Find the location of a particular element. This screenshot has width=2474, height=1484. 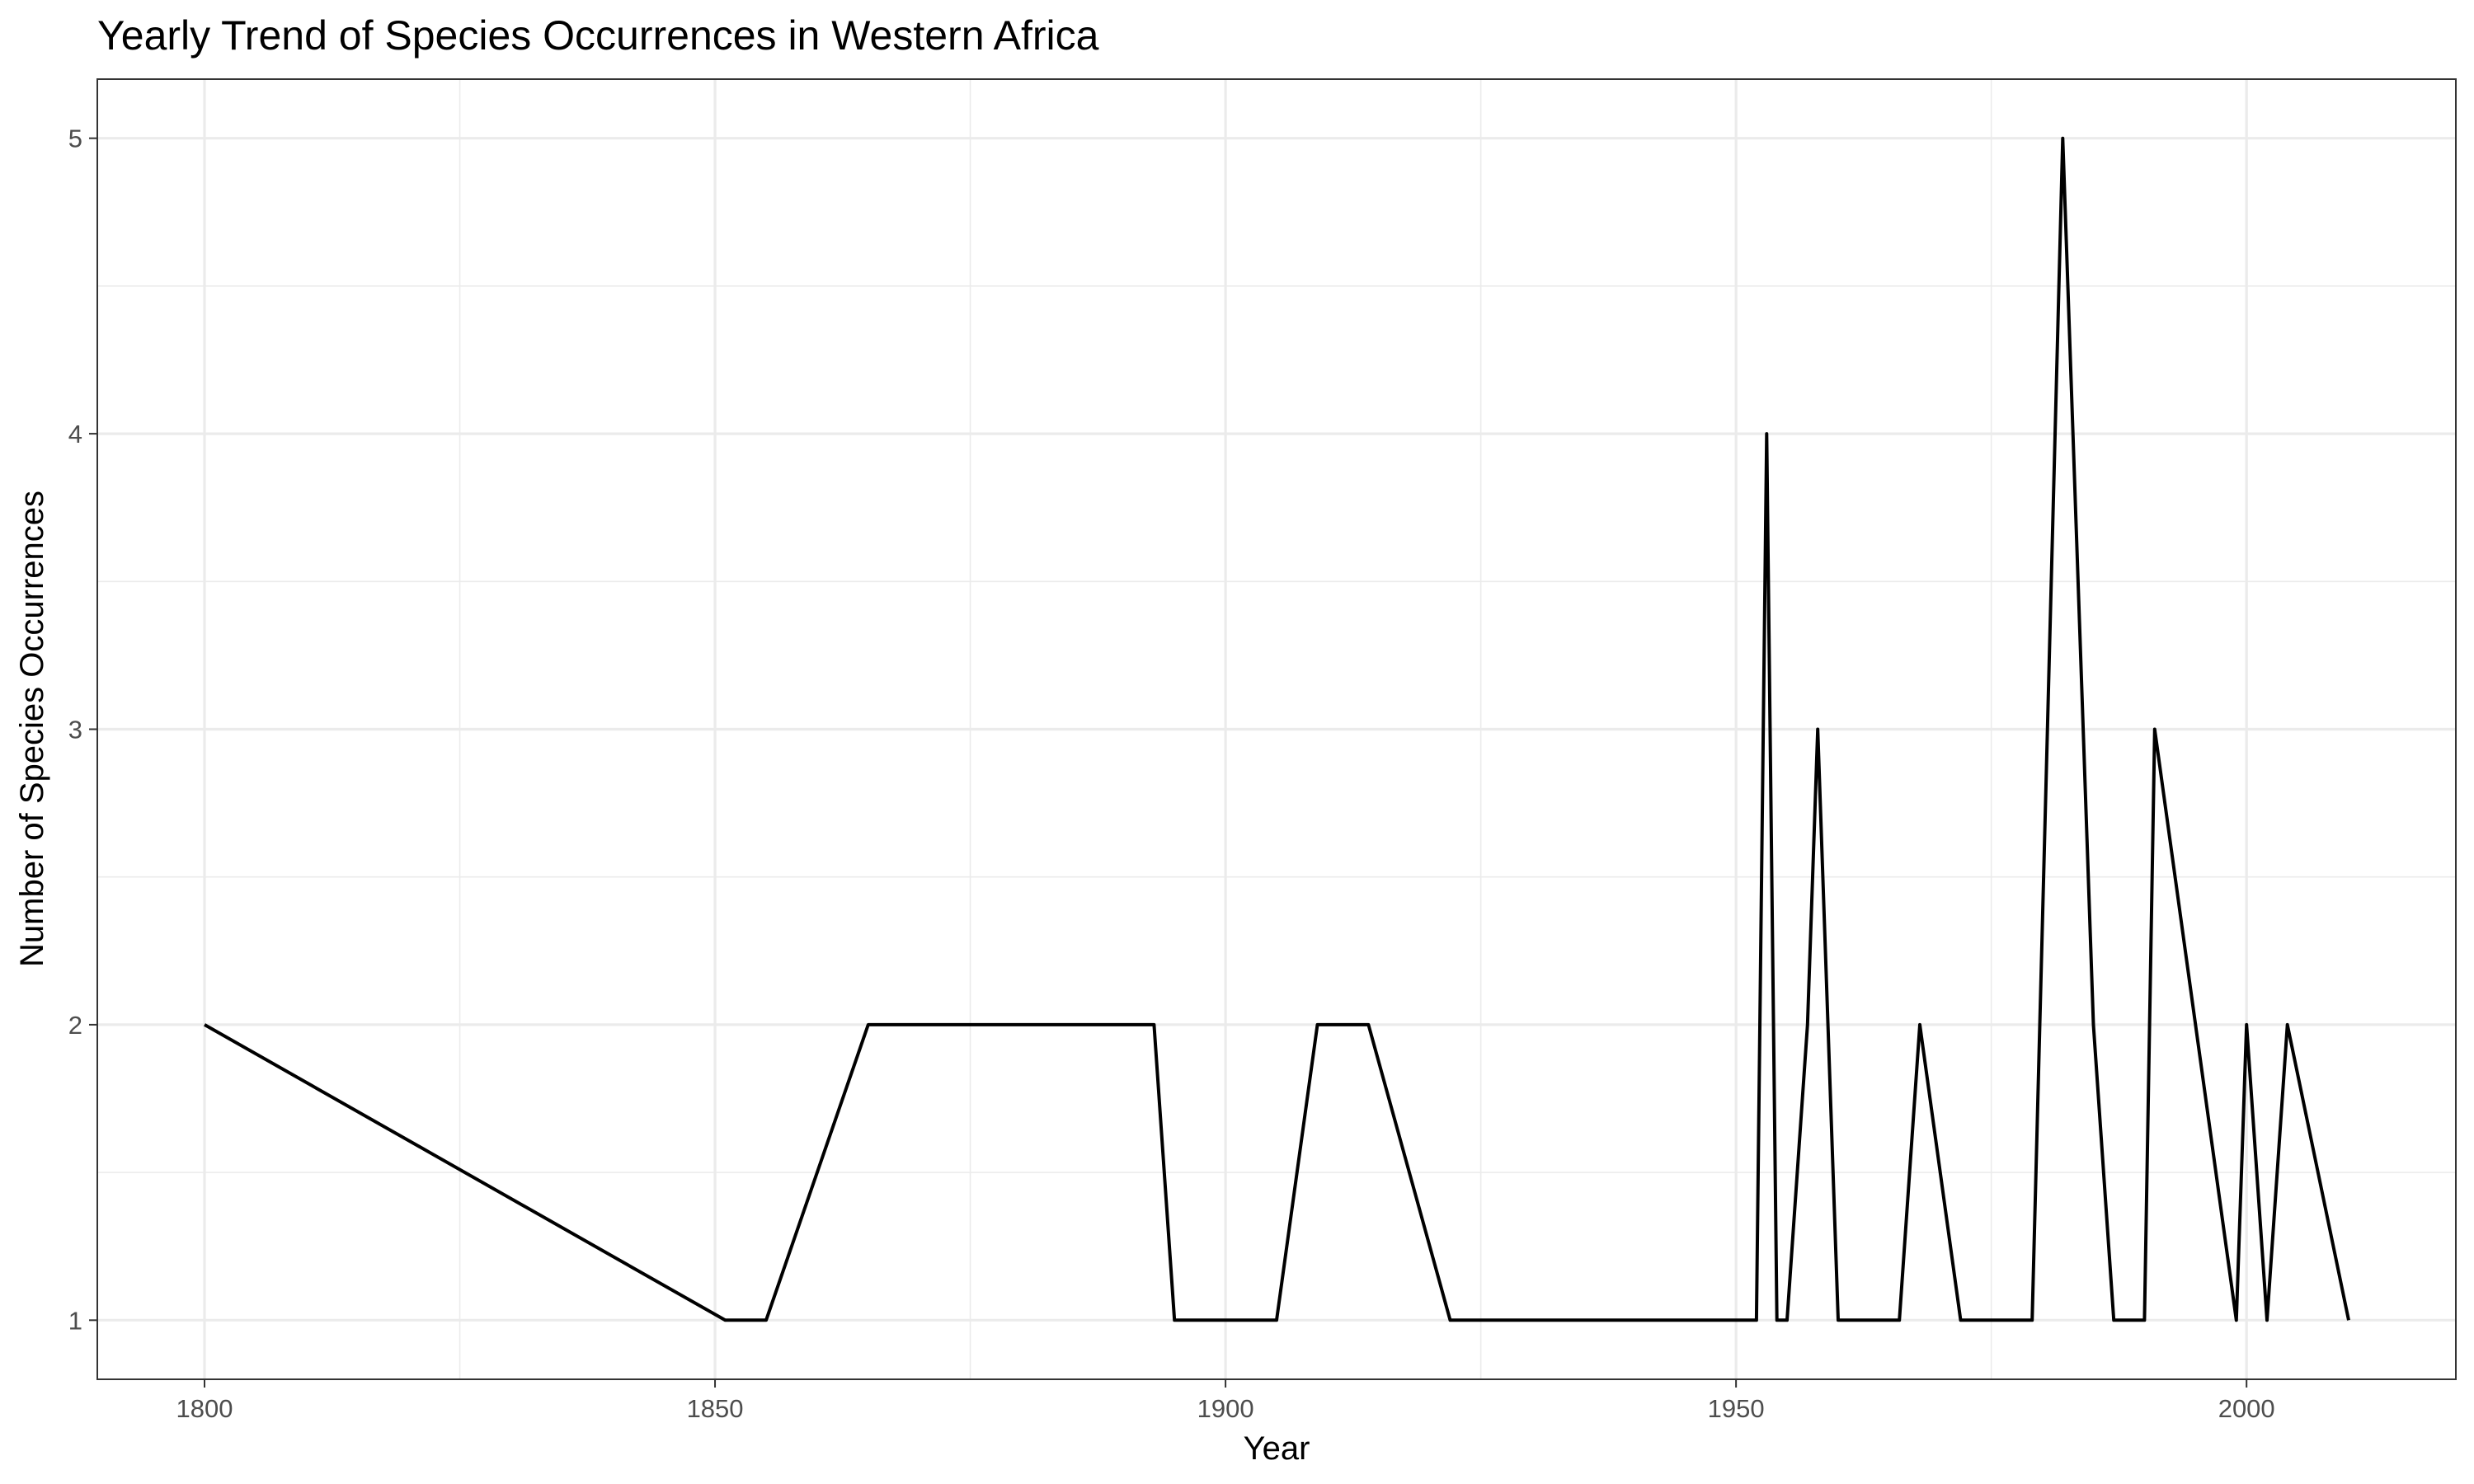

y-tick-label: 5 is located at coordinates (75, 138).